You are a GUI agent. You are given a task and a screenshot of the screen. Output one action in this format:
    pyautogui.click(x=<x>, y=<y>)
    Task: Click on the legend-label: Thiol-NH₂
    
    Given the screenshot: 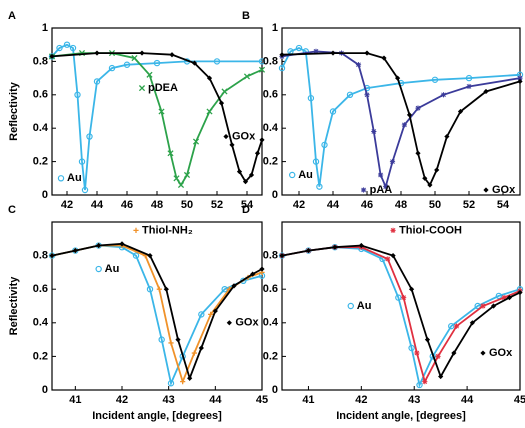 What is the action you would take?
    pyautogui.click(x=167, y=230)
    